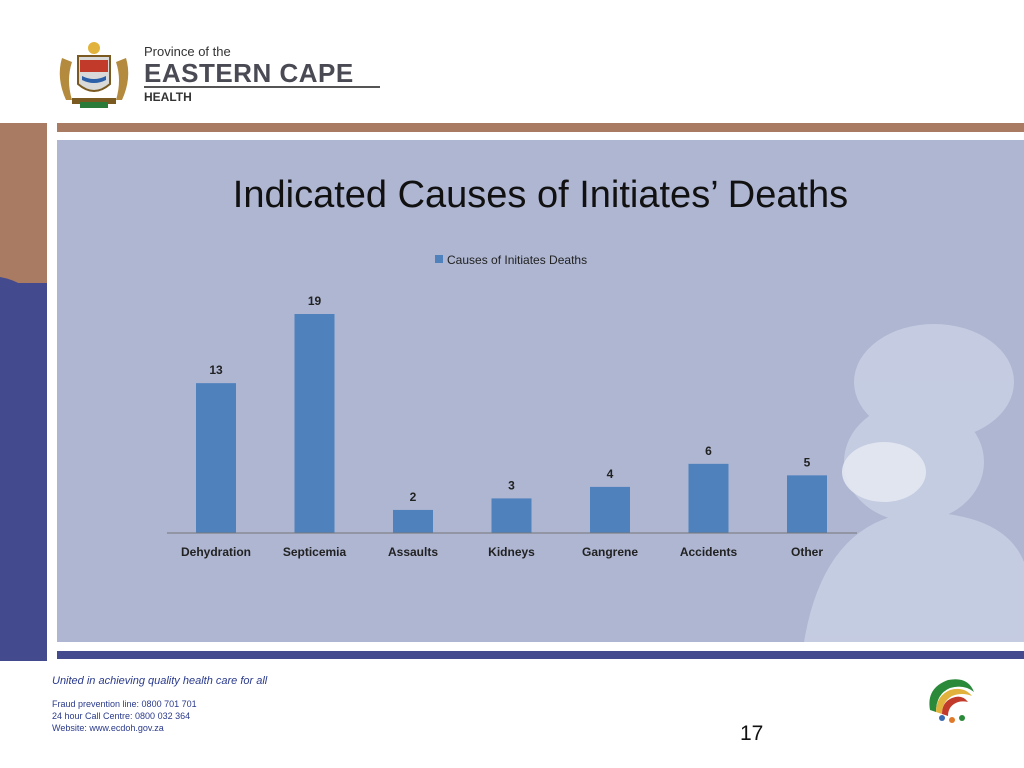 This screenshot has width=1024, height=768. What do you see at coordinates (23, 296) in the screenshot?
I see `left-band-curve` at bounding box center [23, 296].